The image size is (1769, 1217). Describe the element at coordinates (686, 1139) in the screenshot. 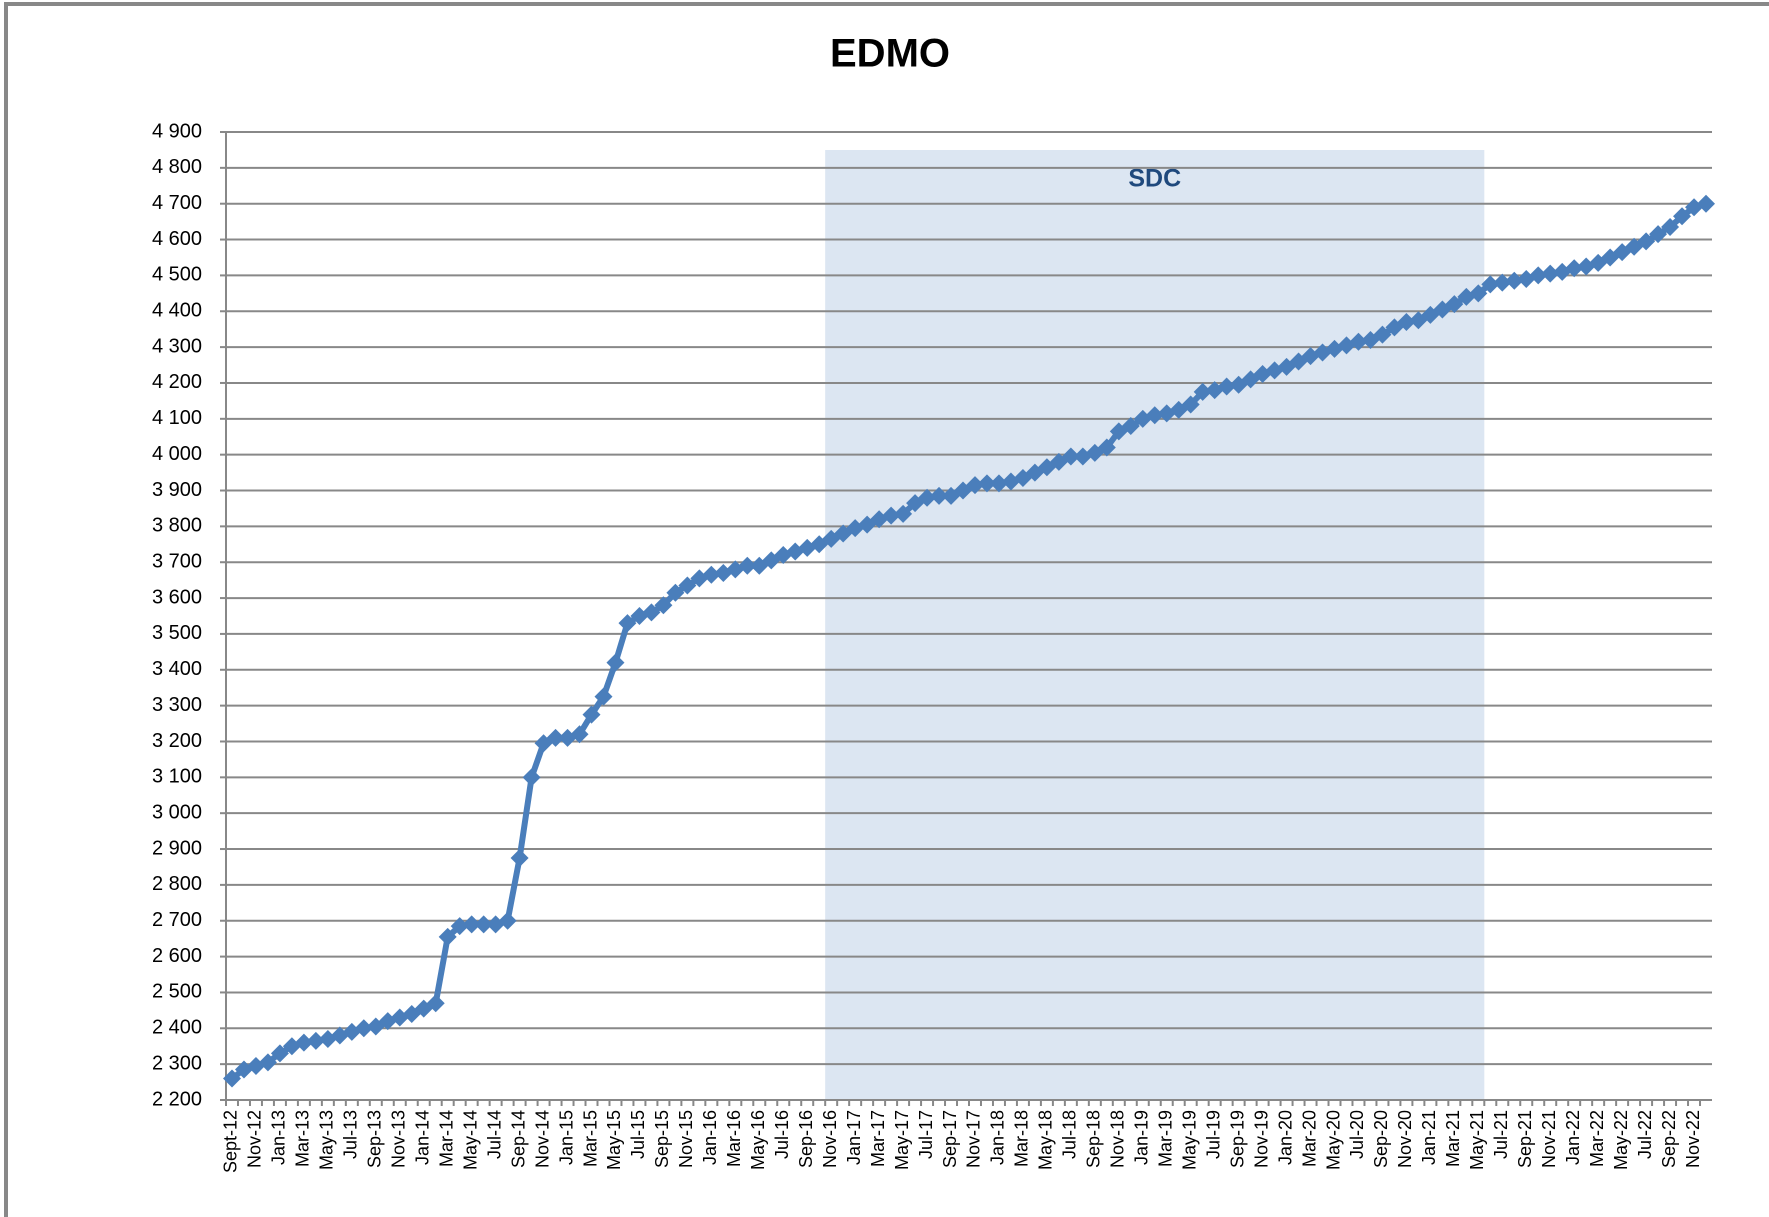

I see `x-tick-label: Nov-15` at that location.